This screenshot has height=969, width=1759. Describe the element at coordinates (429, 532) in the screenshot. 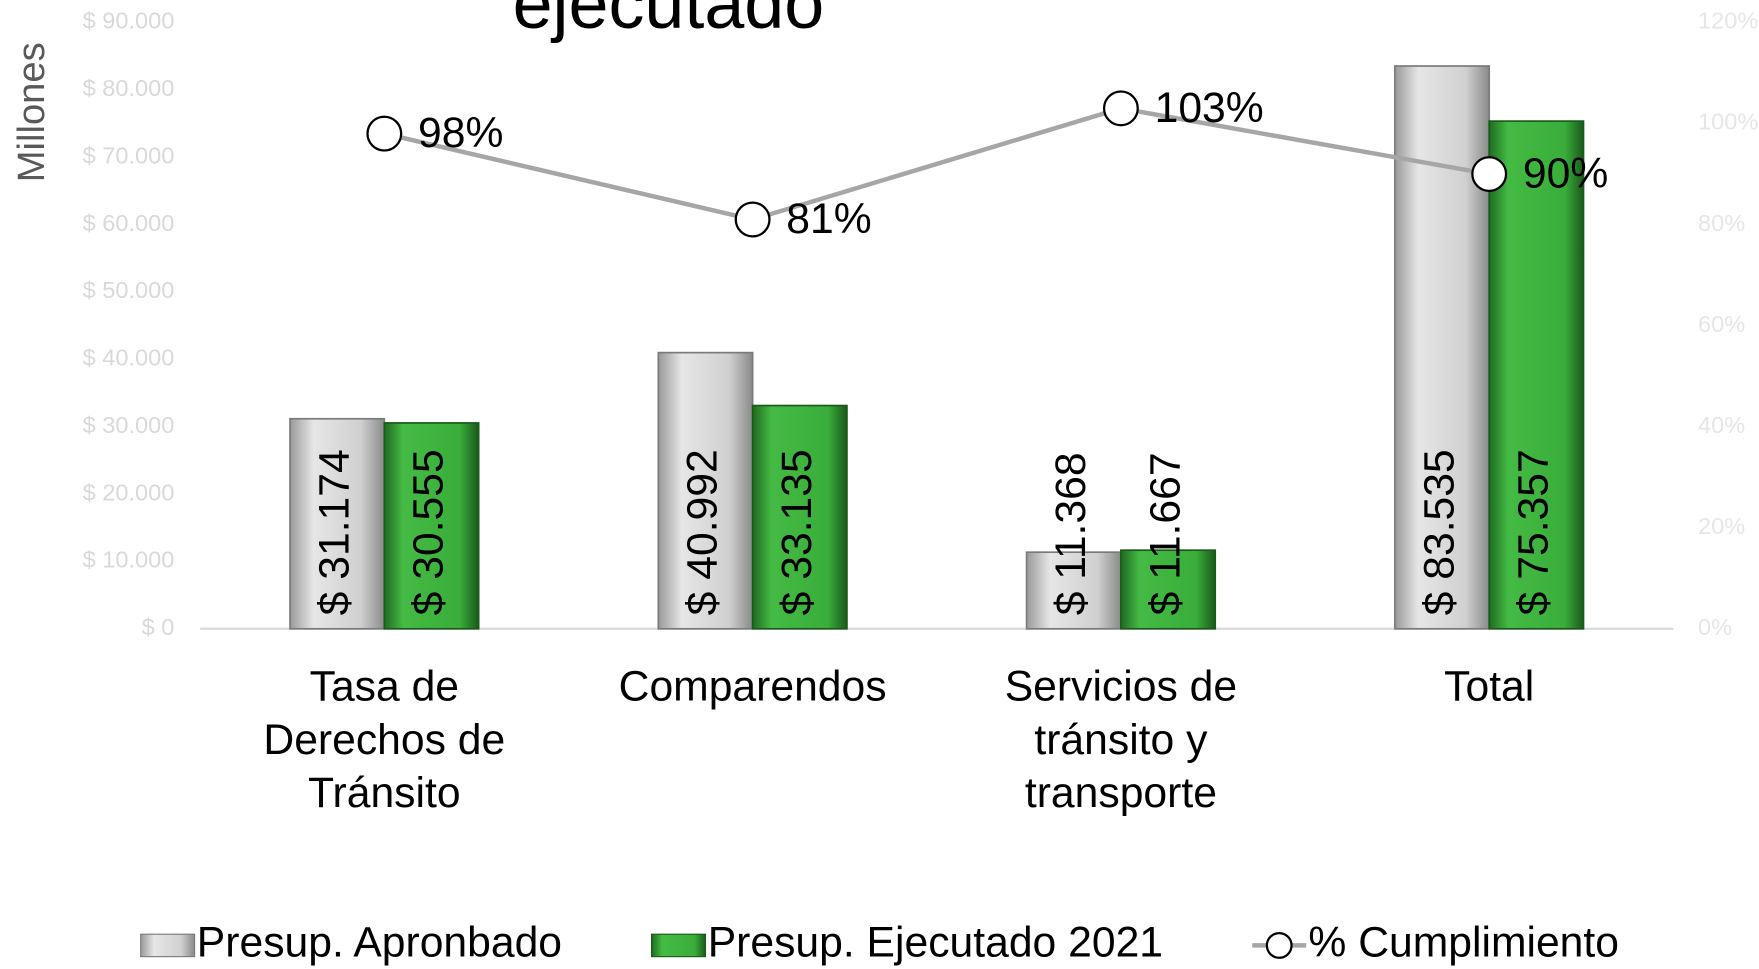

I see `data-label: $ 30.555` at that location.